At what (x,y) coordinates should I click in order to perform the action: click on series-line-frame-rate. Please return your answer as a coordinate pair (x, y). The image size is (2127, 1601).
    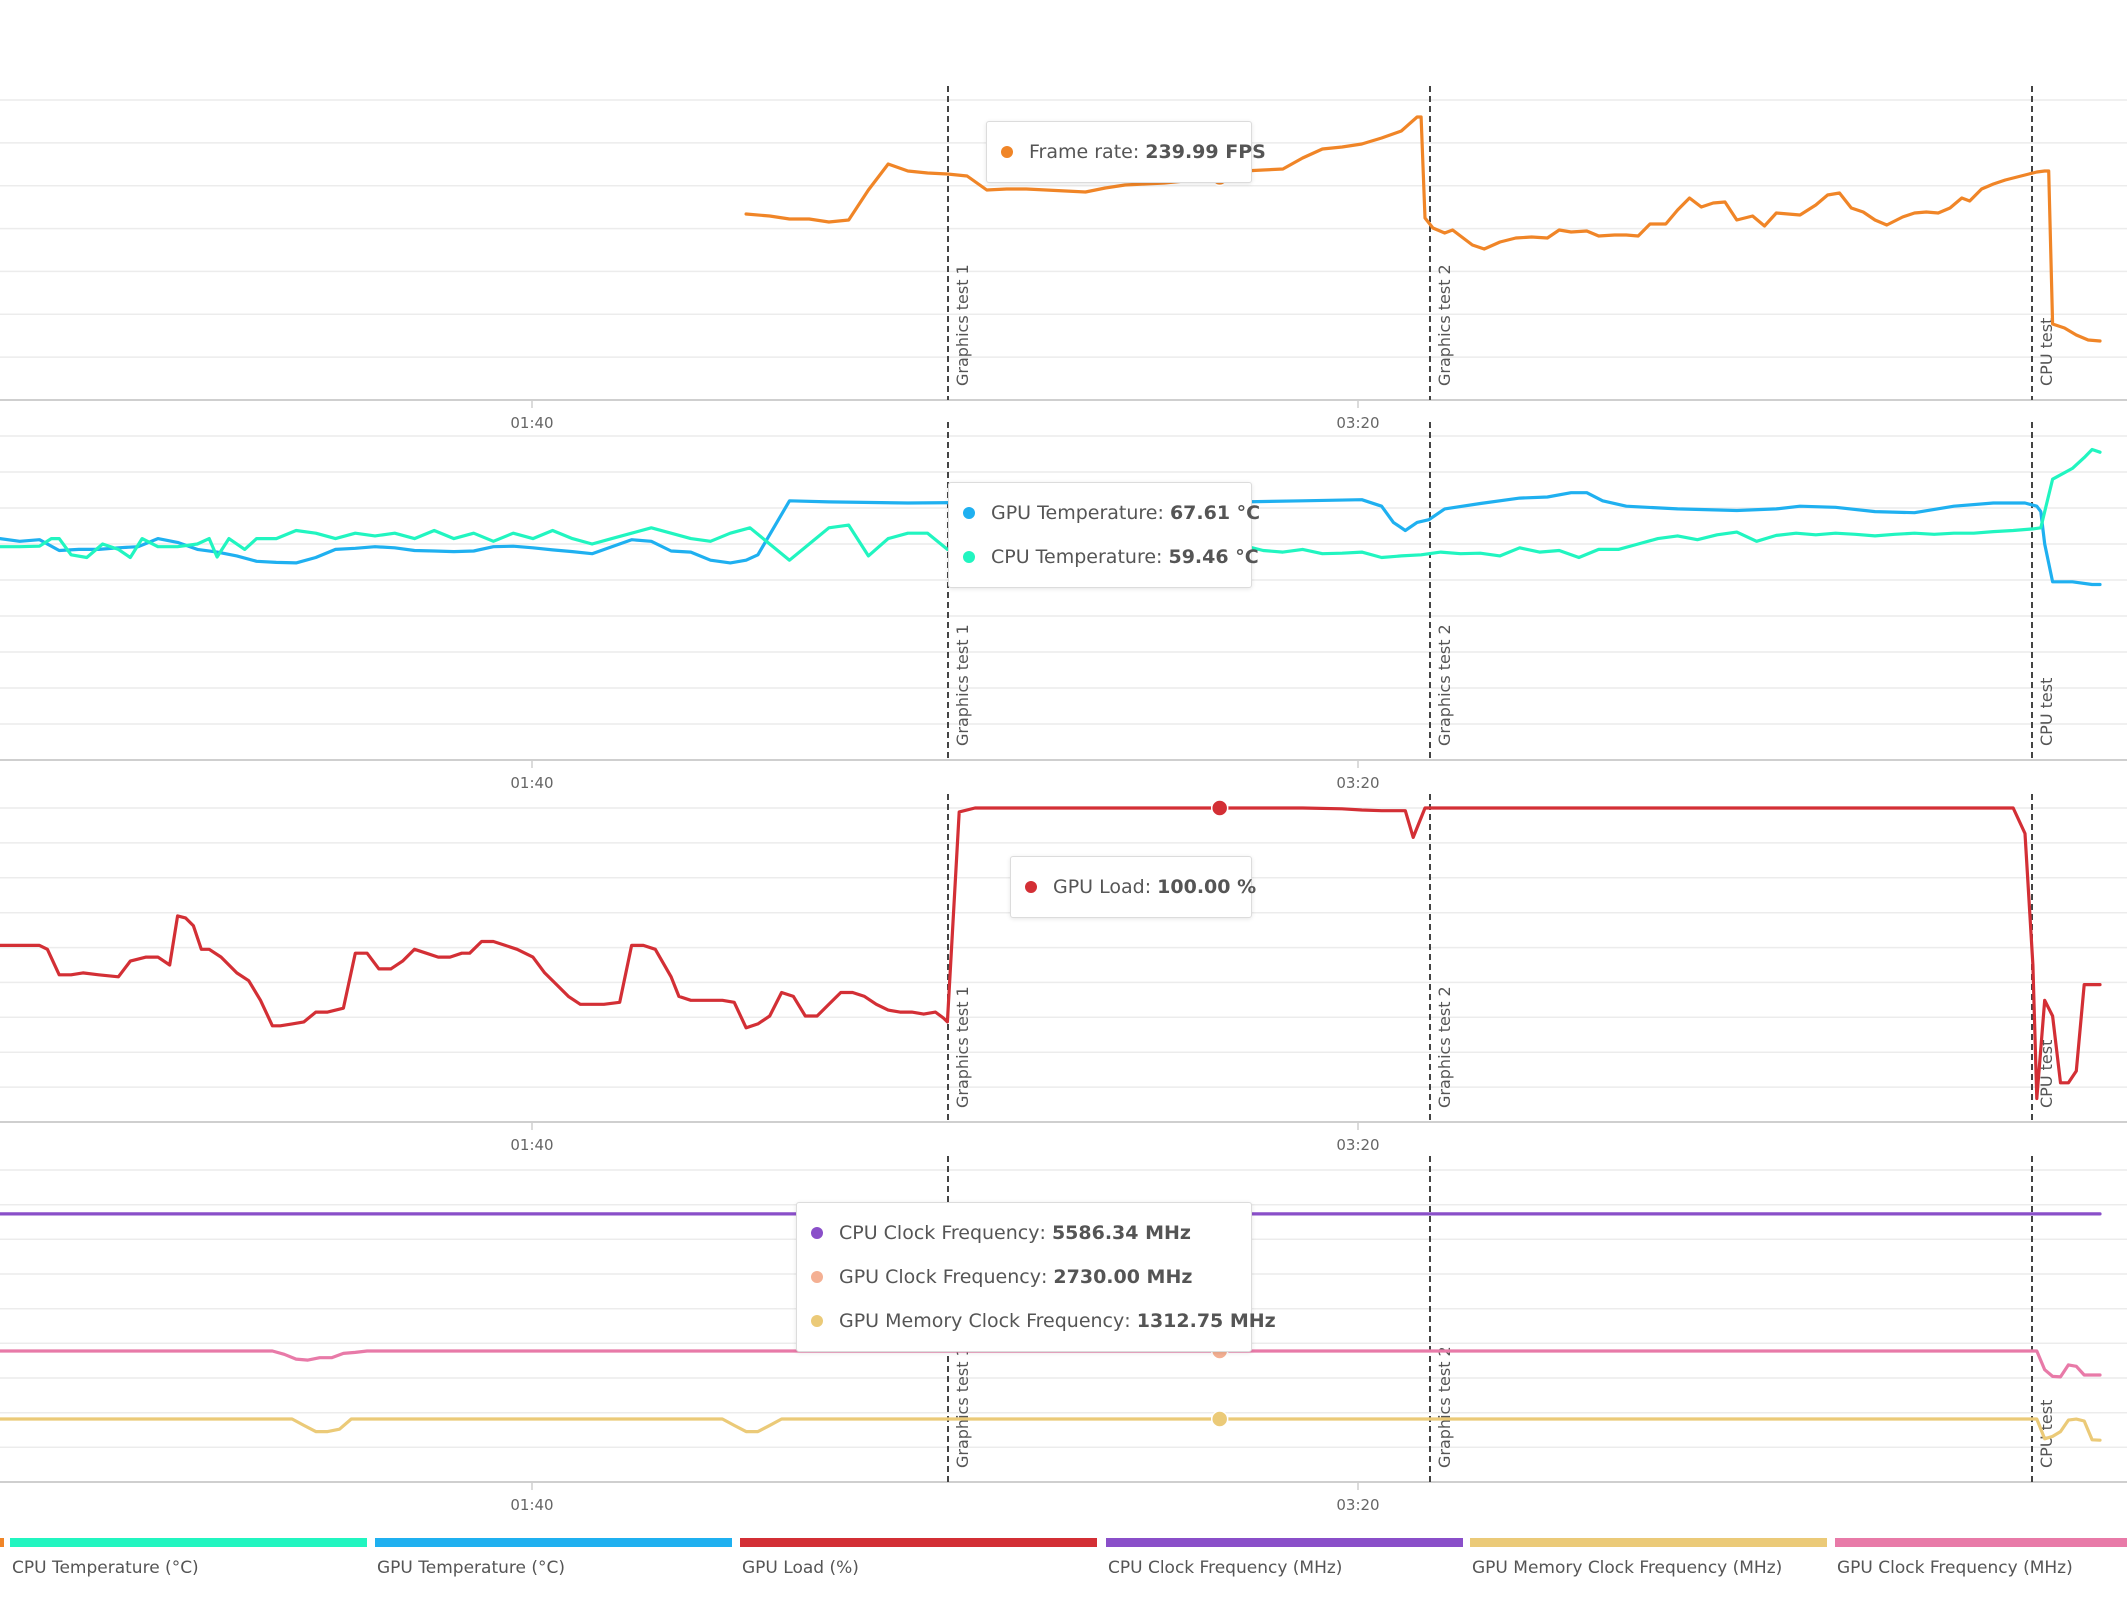
    Looking at the image, I should click on (1423, 229).